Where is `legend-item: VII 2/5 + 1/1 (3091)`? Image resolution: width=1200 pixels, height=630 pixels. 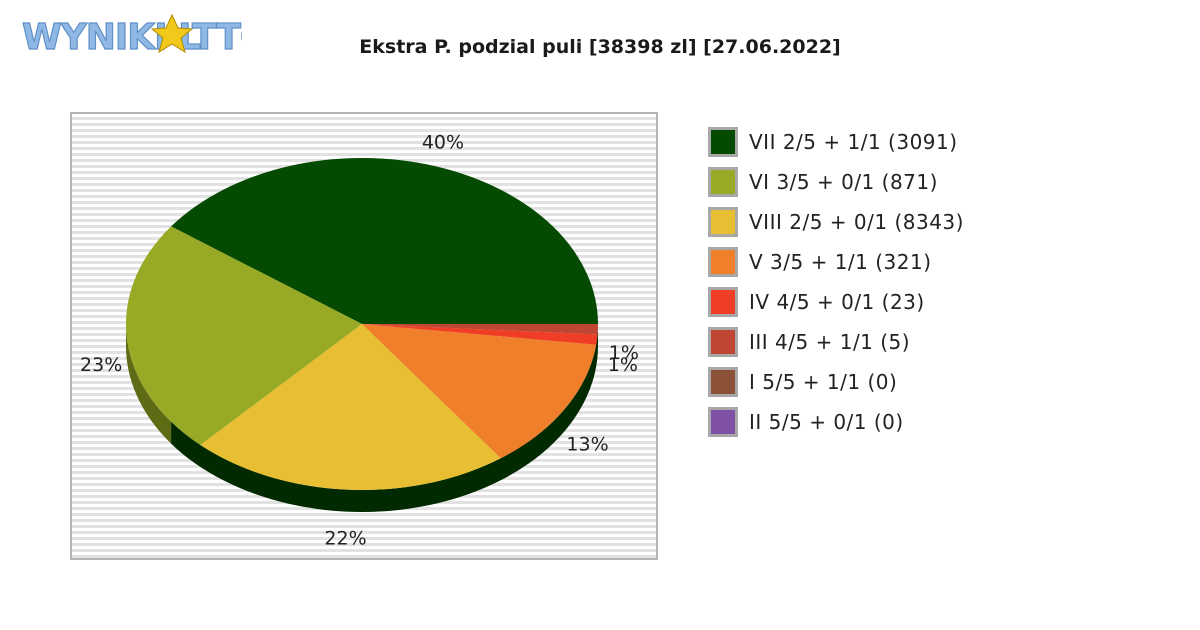 legend-item: VII 2/5 + 1/1 (3091) is located at coordinates (836, 142).